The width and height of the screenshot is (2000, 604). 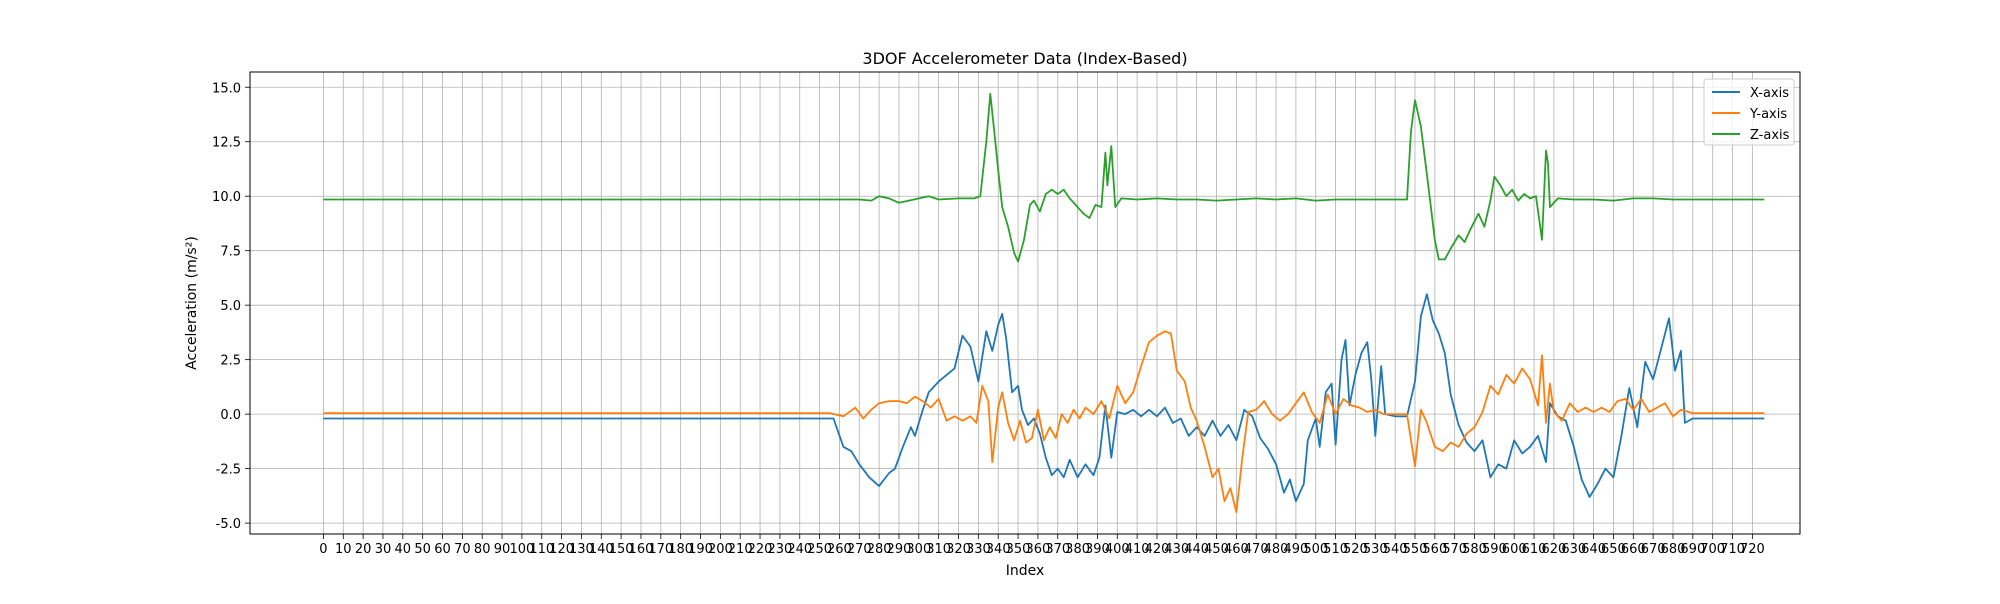 I want to click on x-tick-label: 0, so click(x=323, y=549).